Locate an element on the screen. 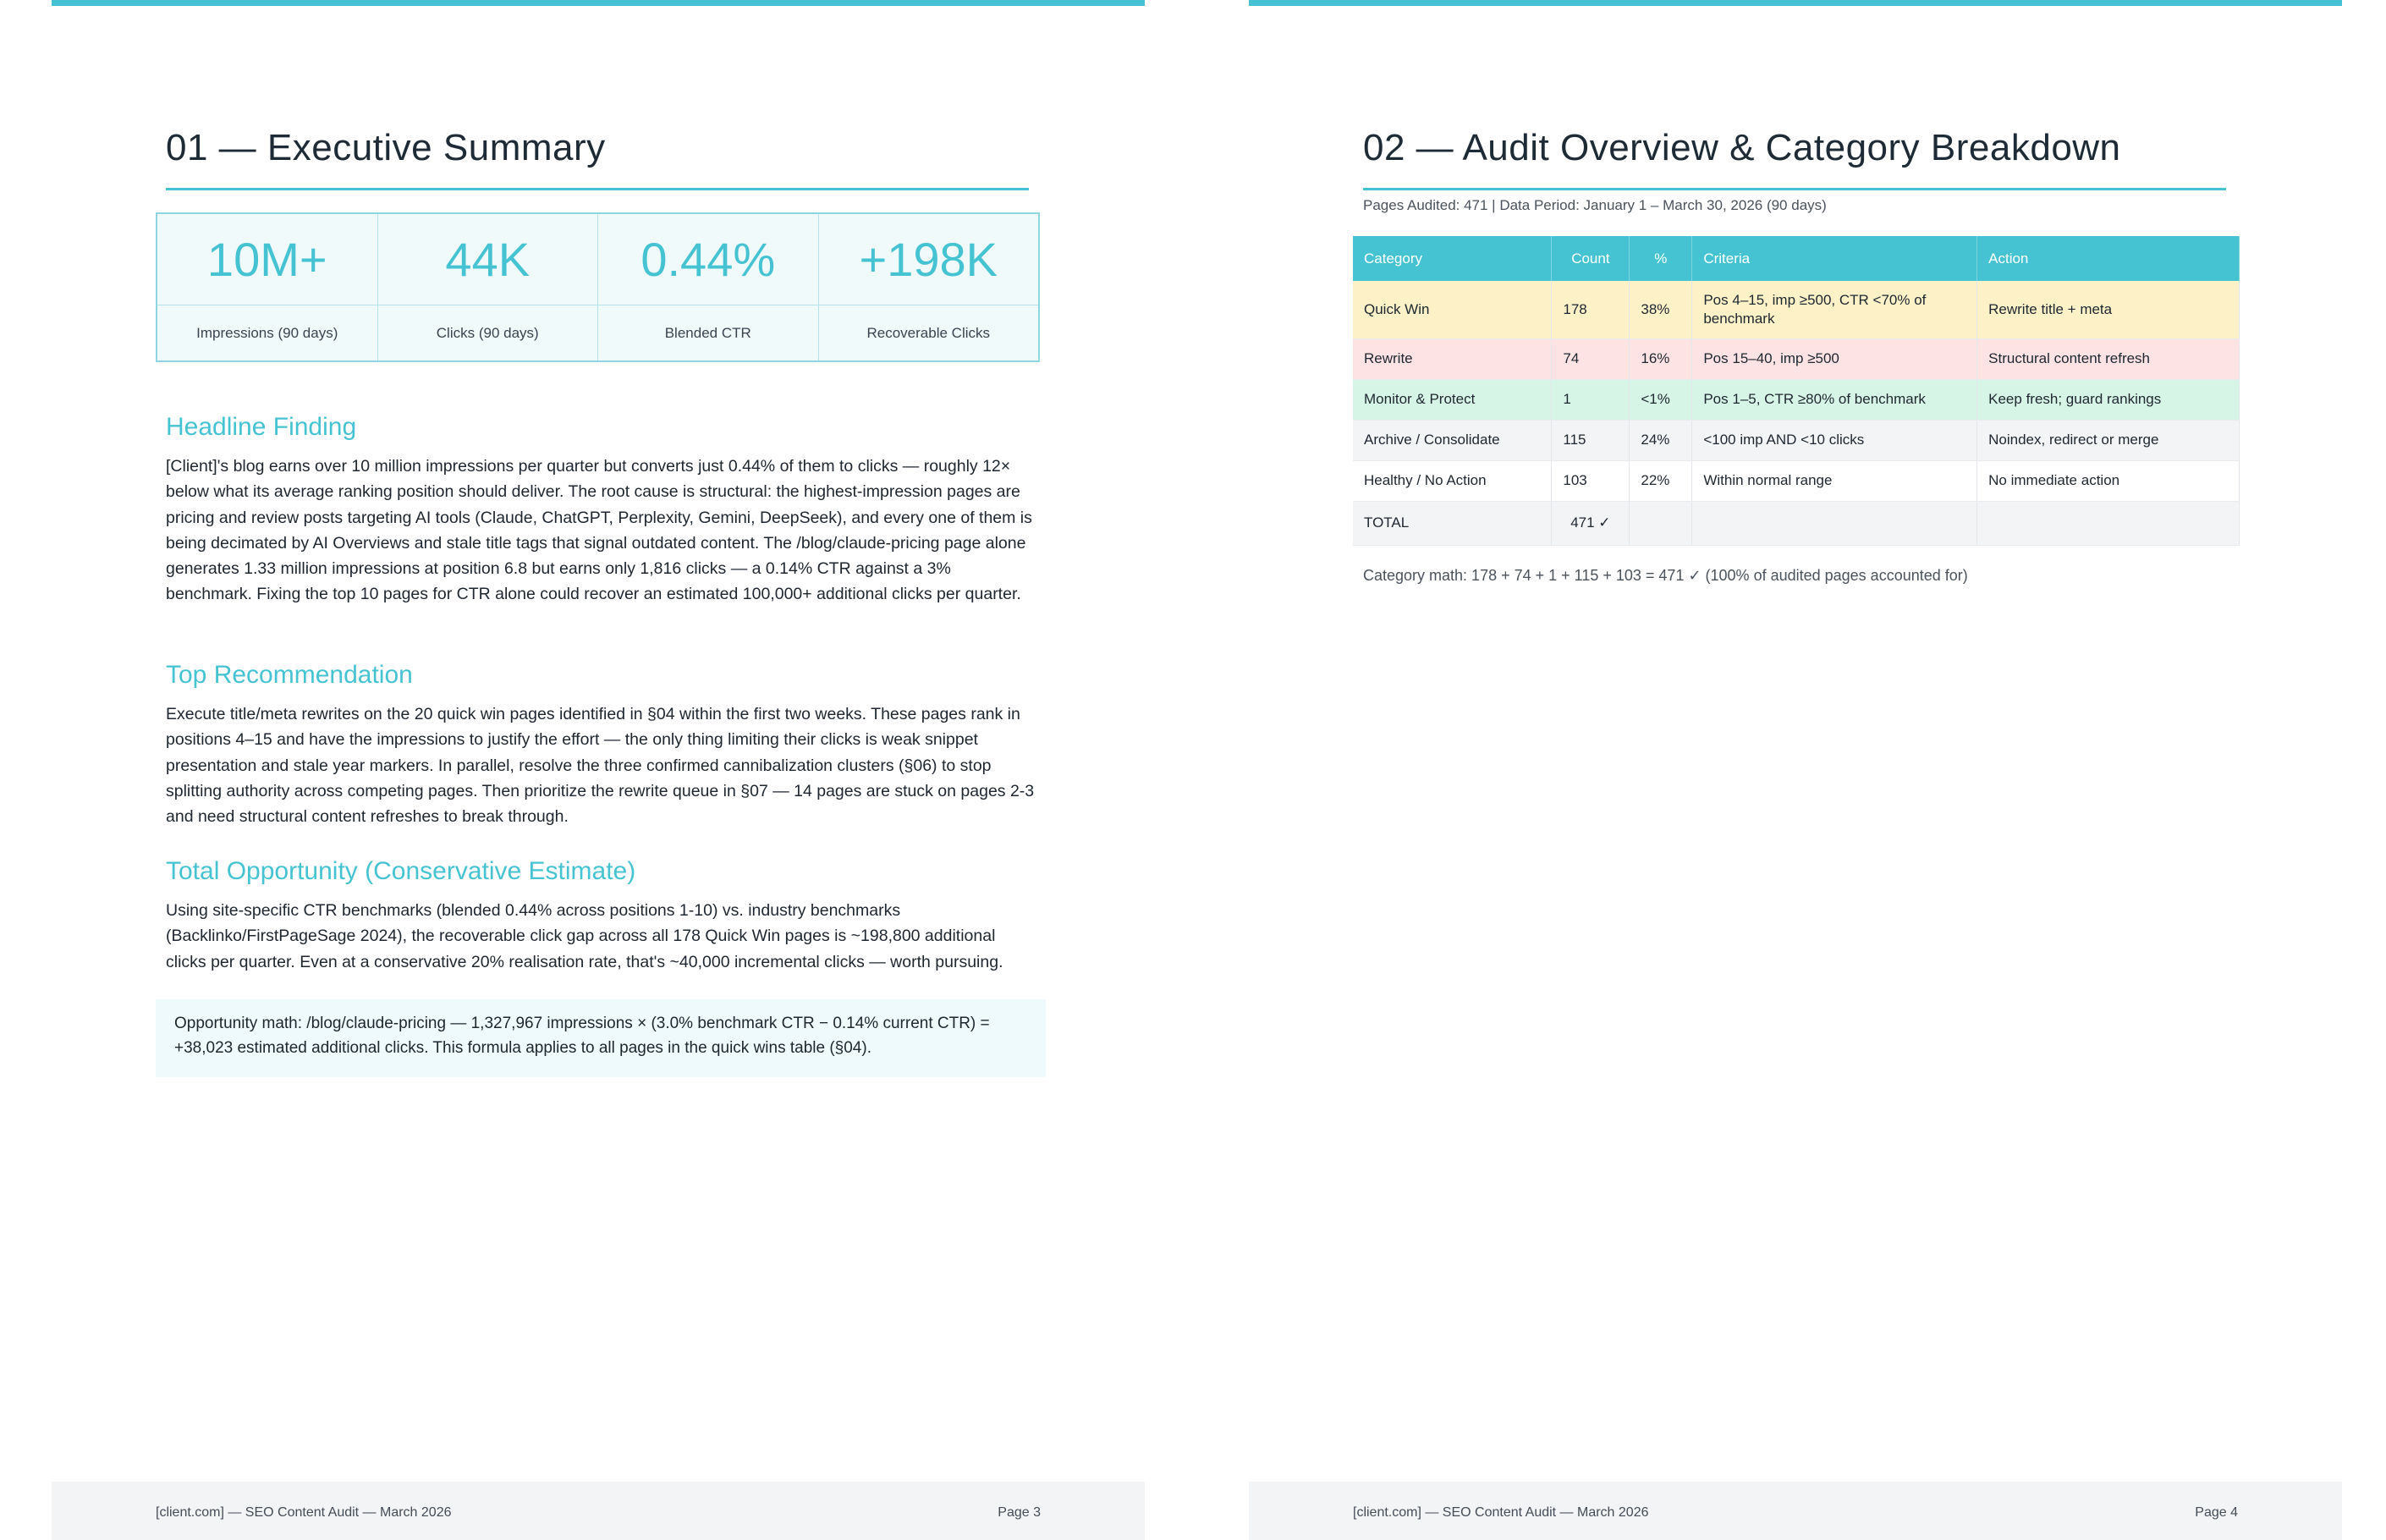 This screenshot has width=2386, height=1540. kpi-clicks: 44K Clicks (90 days) is located at coordinates (488, 287).